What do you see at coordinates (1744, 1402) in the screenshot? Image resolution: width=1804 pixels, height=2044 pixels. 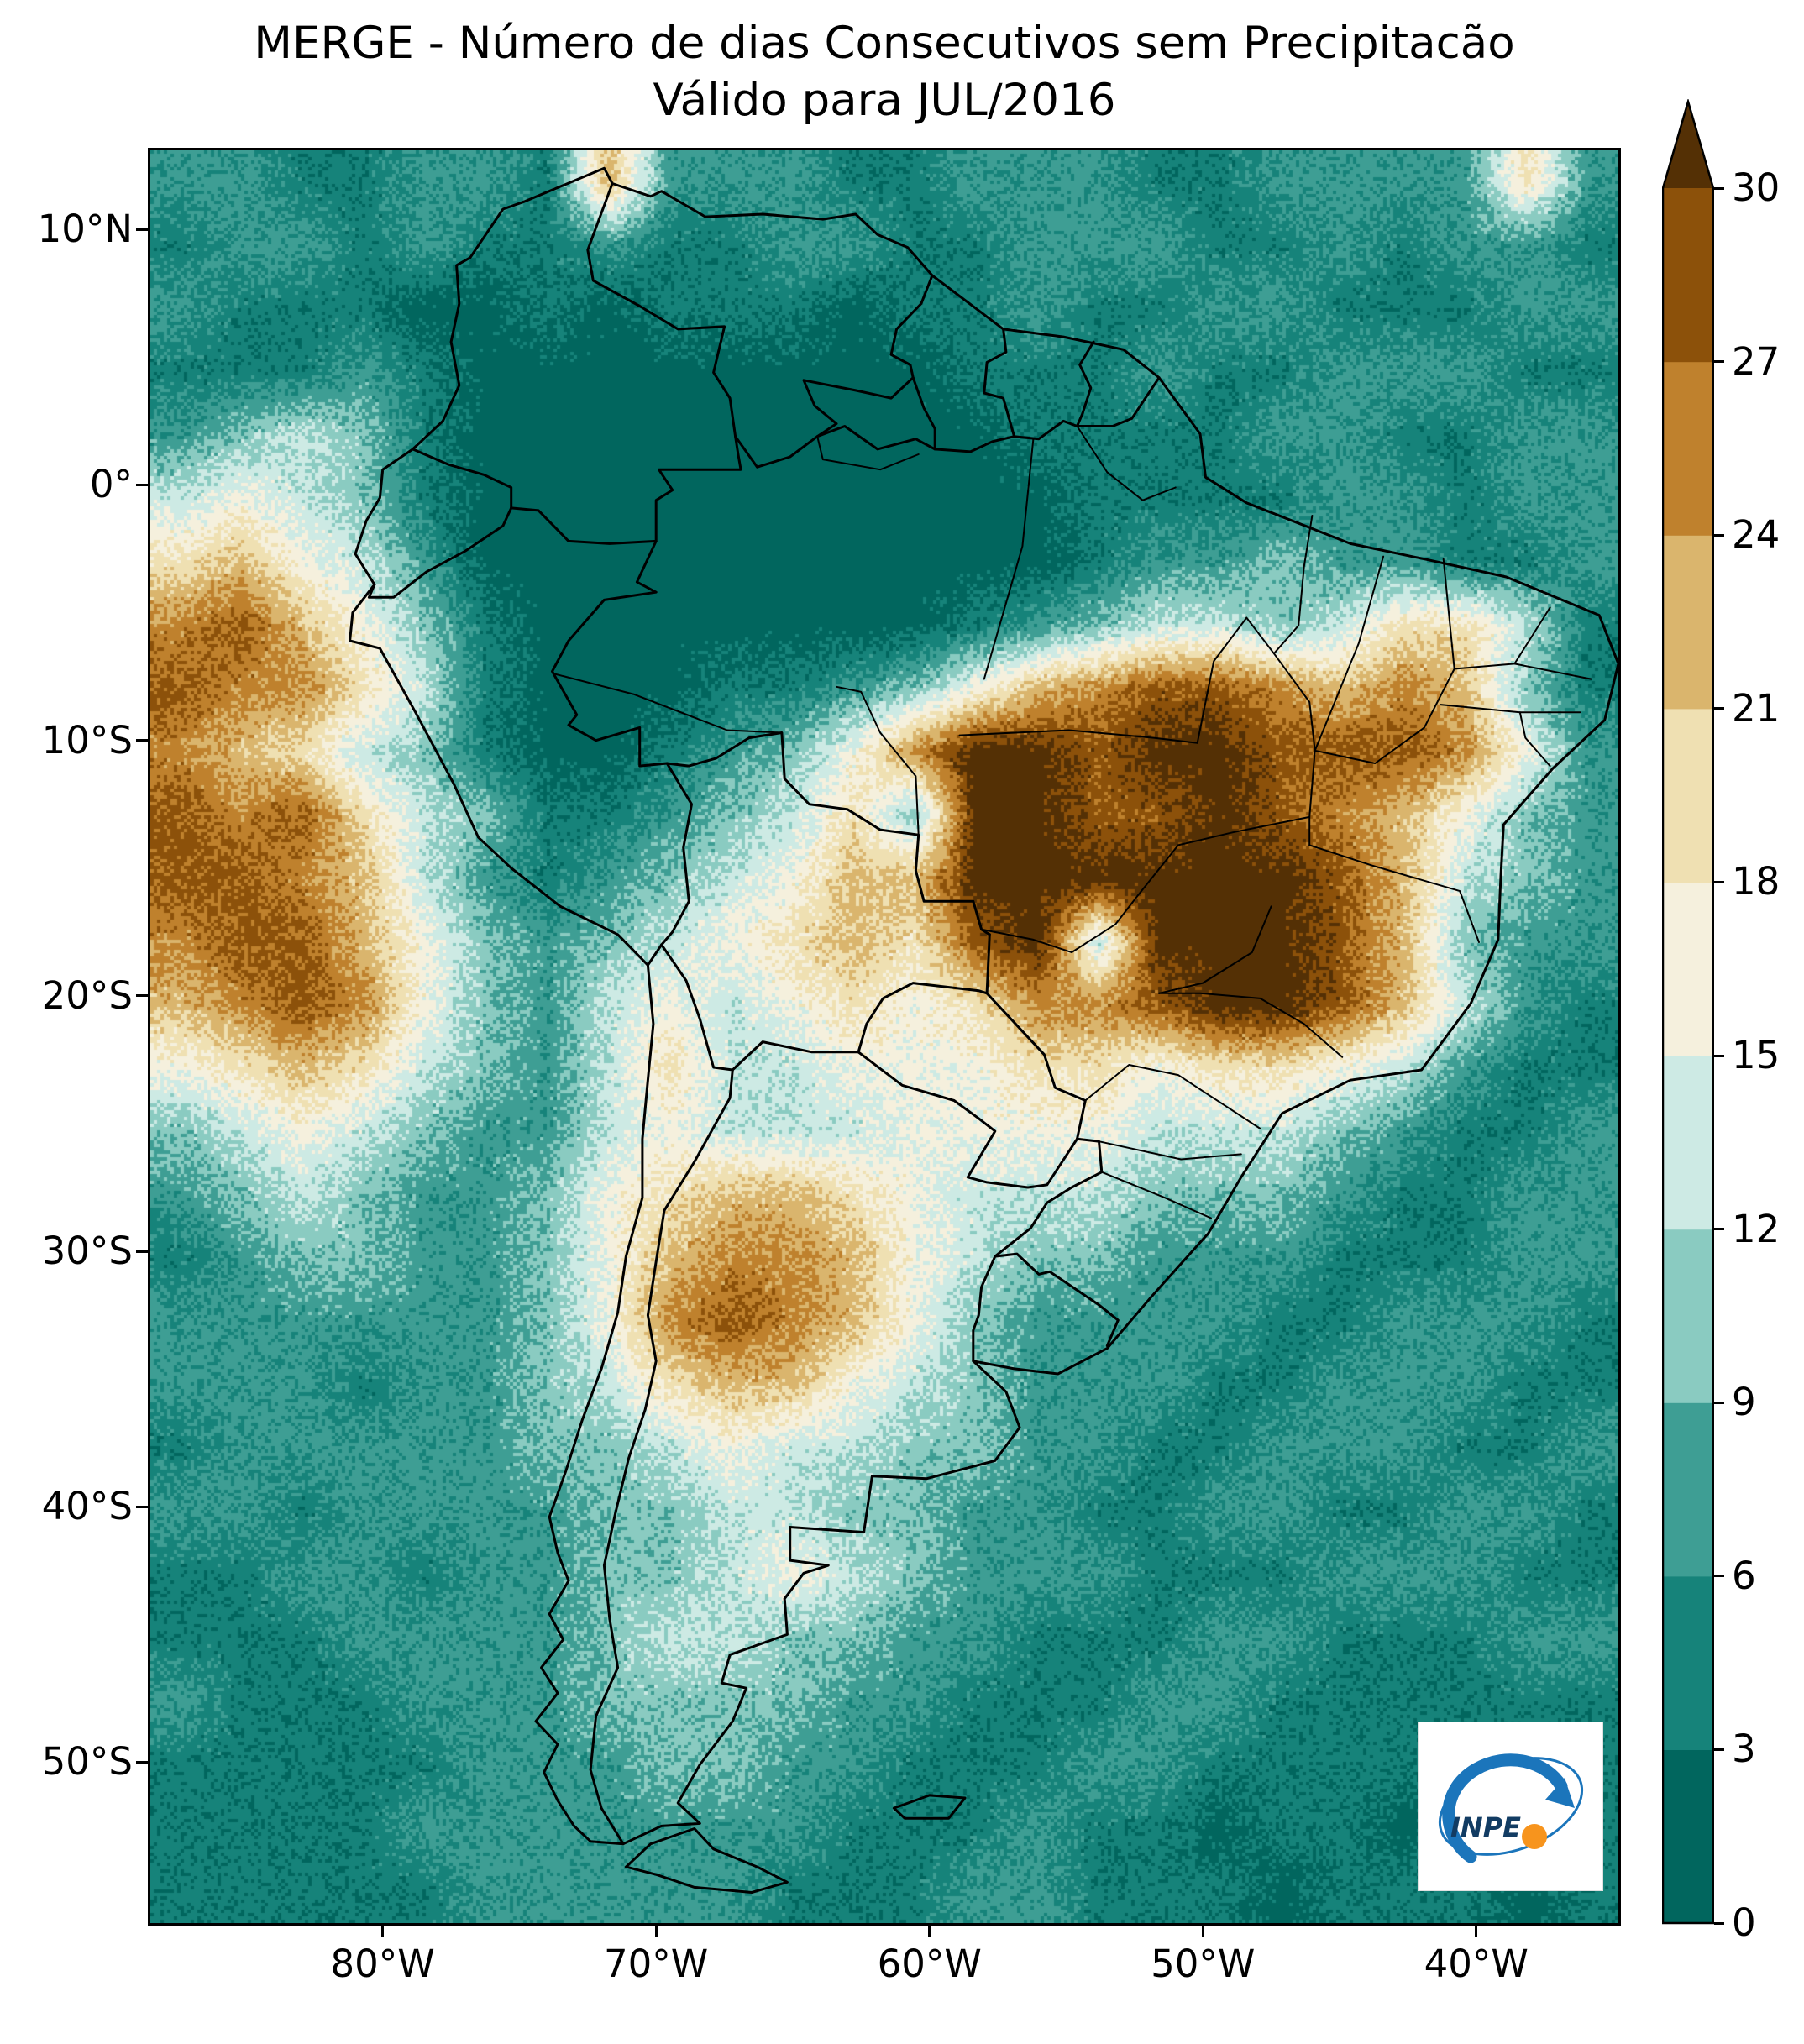 I see `colorbar-tick-label: 9` at bounding box center [1744, 1402].